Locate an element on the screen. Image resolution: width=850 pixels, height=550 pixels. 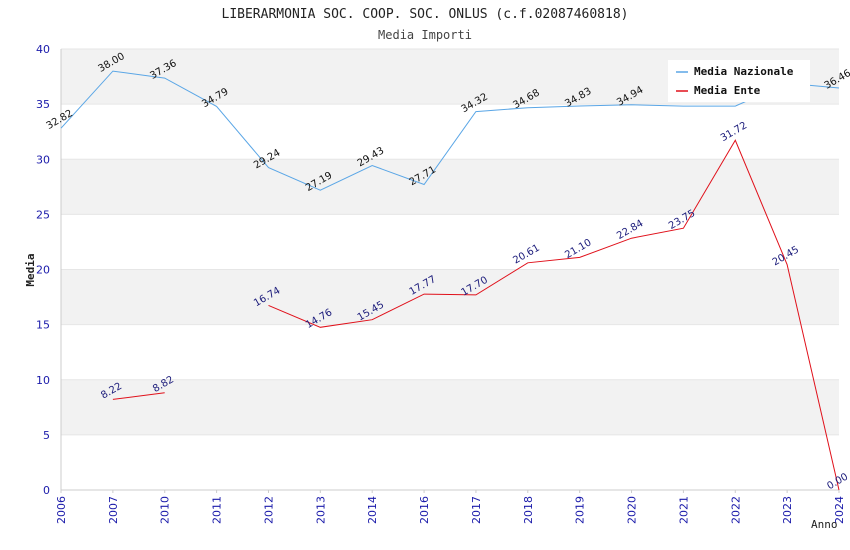
x-tick-label: 2006 is located at coordinates (61, 510).